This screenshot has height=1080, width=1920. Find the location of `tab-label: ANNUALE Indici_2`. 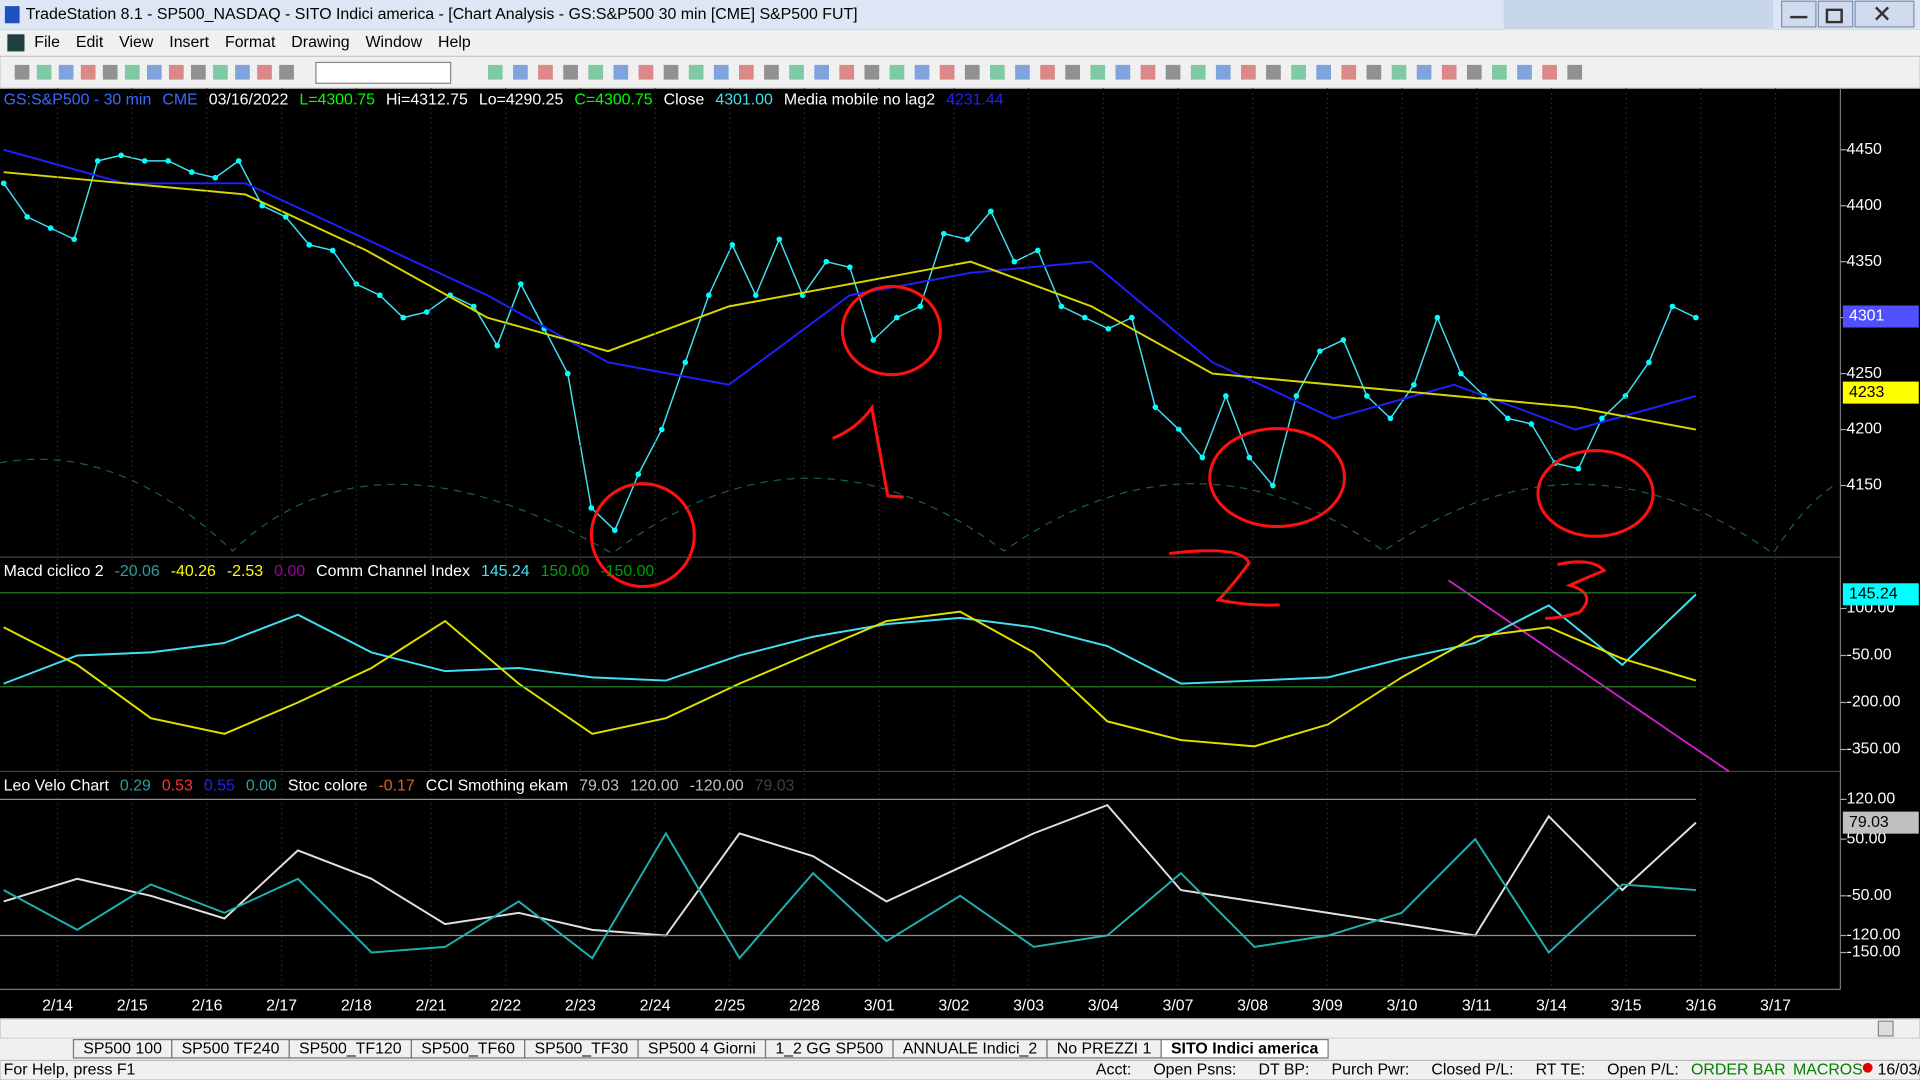

tab-label: ANNUALE Indici_2 is located at coordinates (970, 1049).